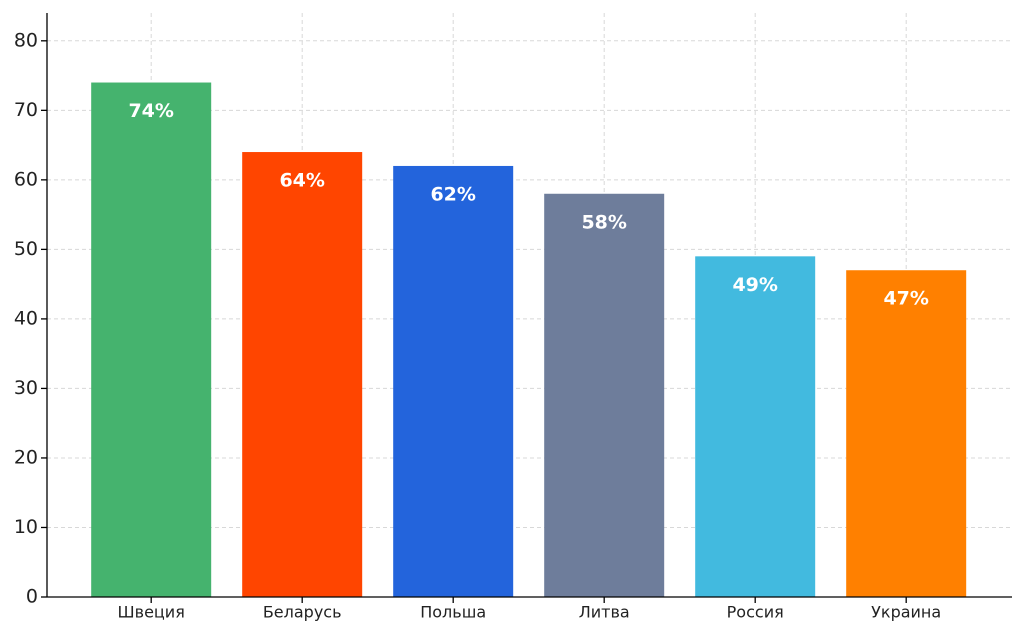  I want to click on value-label: 62%, so click(452, 194).